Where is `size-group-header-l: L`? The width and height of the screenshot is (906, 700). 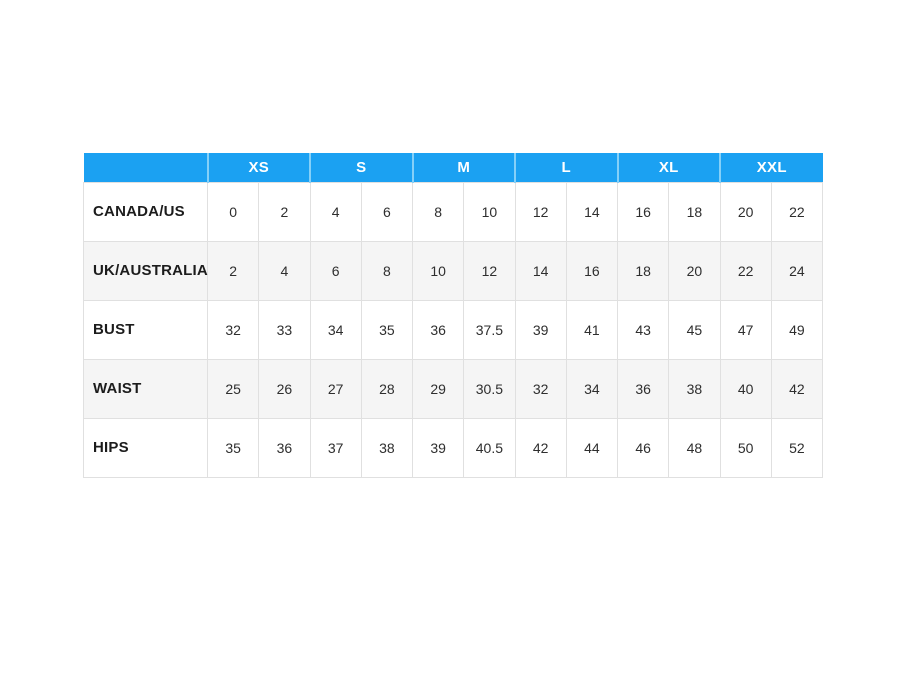
size-group-header-l: L is located at coordinates (566, 167).